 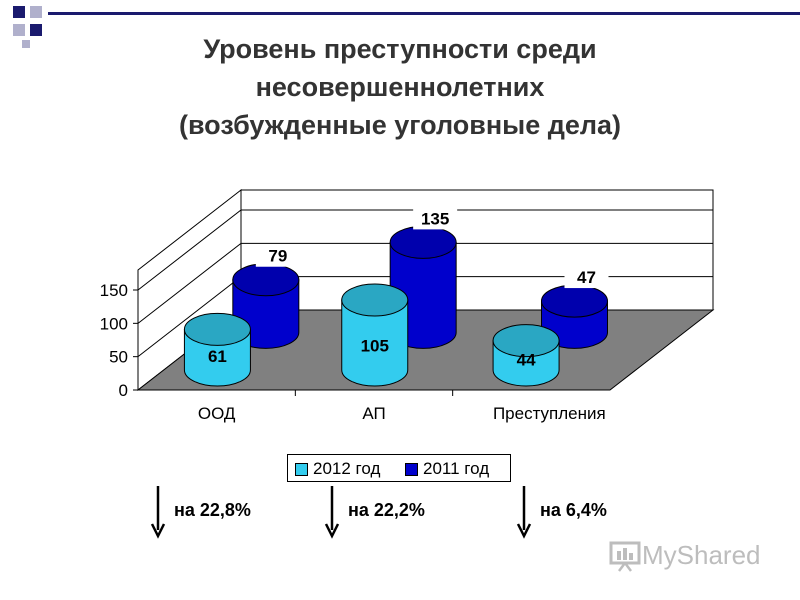 I want to click on x-category-label: Преступления, so click(x=549, y=413).